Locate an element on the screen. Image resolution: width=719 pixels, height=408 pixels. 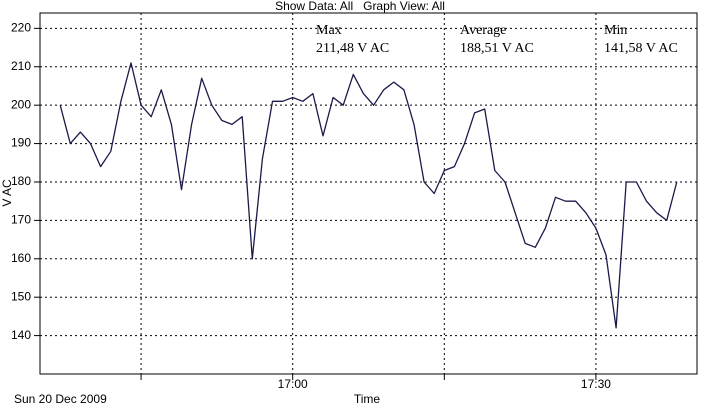
y-tick-label: 170 is located at coordinates (21, 220).